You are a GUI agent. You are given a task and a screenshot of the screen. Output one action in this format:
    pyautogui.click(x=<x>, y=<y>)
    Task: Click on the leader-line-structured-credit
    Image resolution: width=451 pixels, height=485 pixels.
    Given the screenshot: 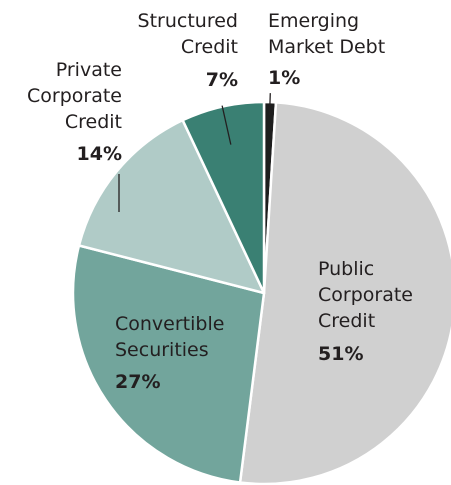 What is the action you would take?
    pyautogui.click(x=226, y=125)
    